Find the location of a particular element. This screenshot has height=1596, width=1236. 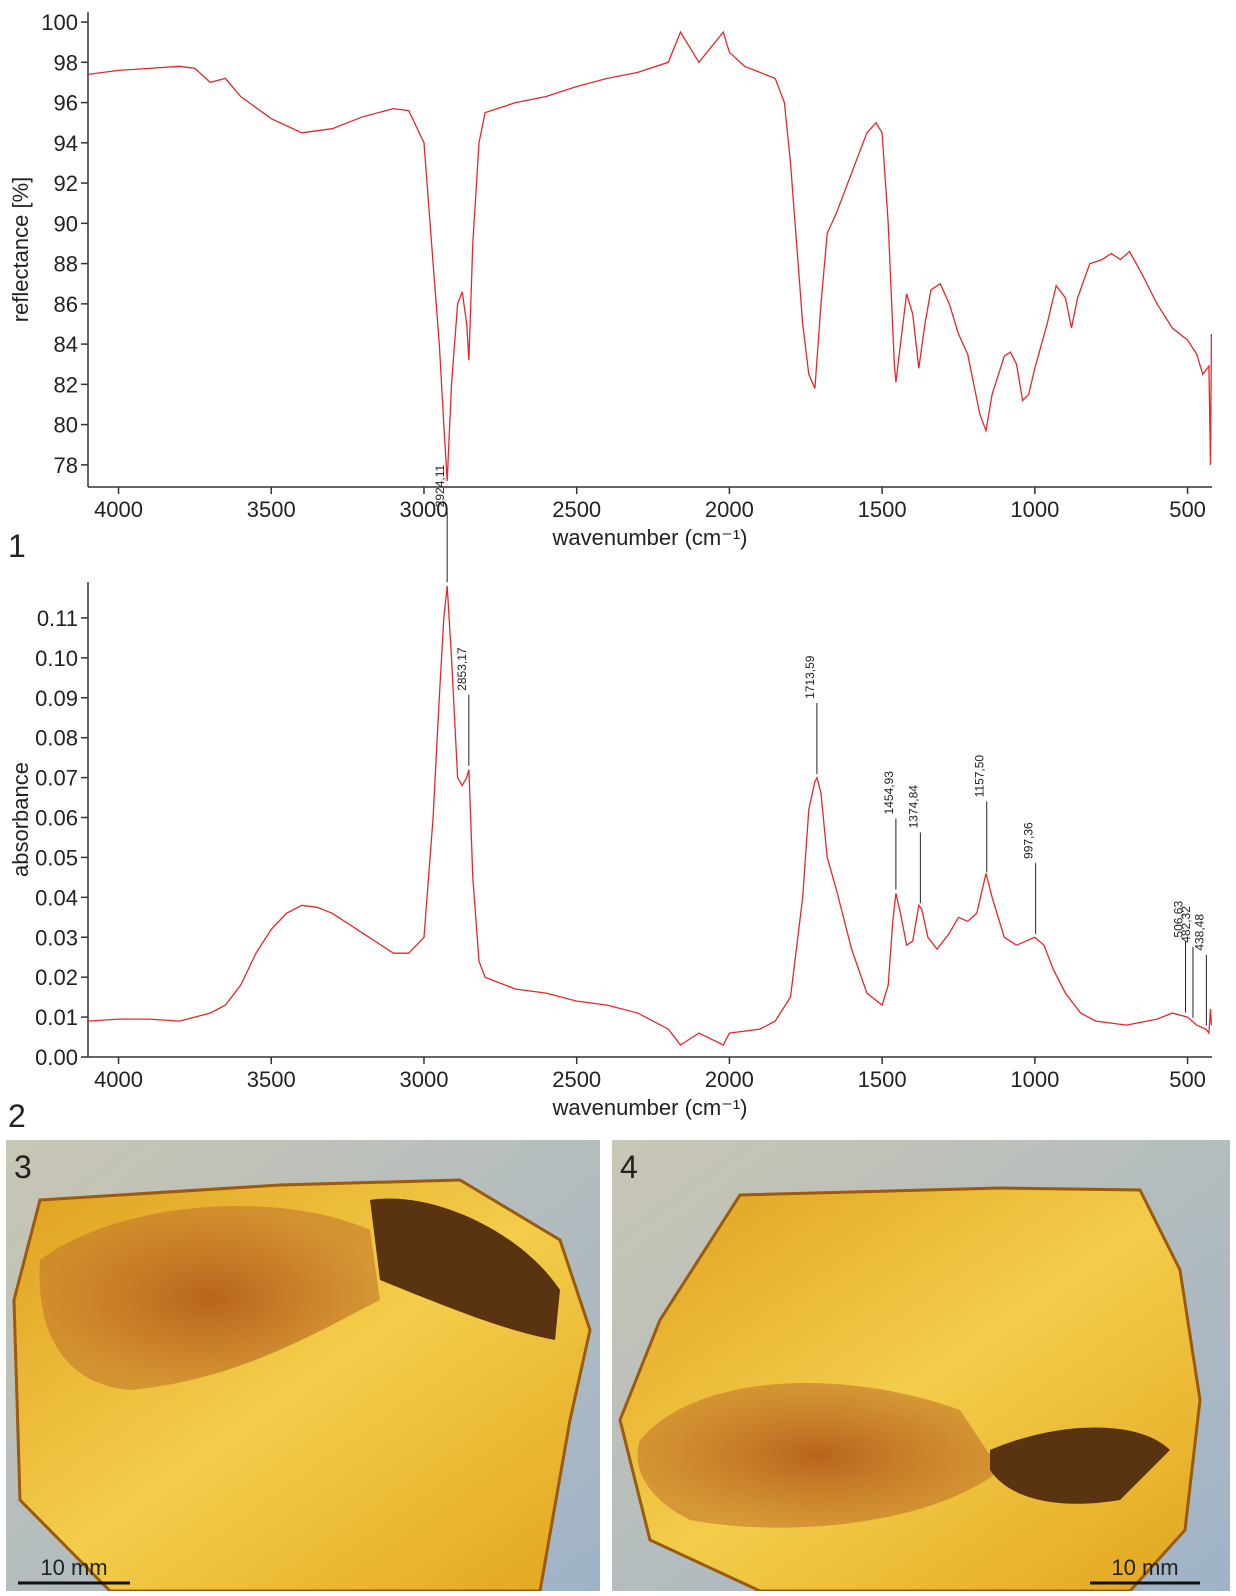

peak-label: 482,32 is located at coordinates (1186, 924).